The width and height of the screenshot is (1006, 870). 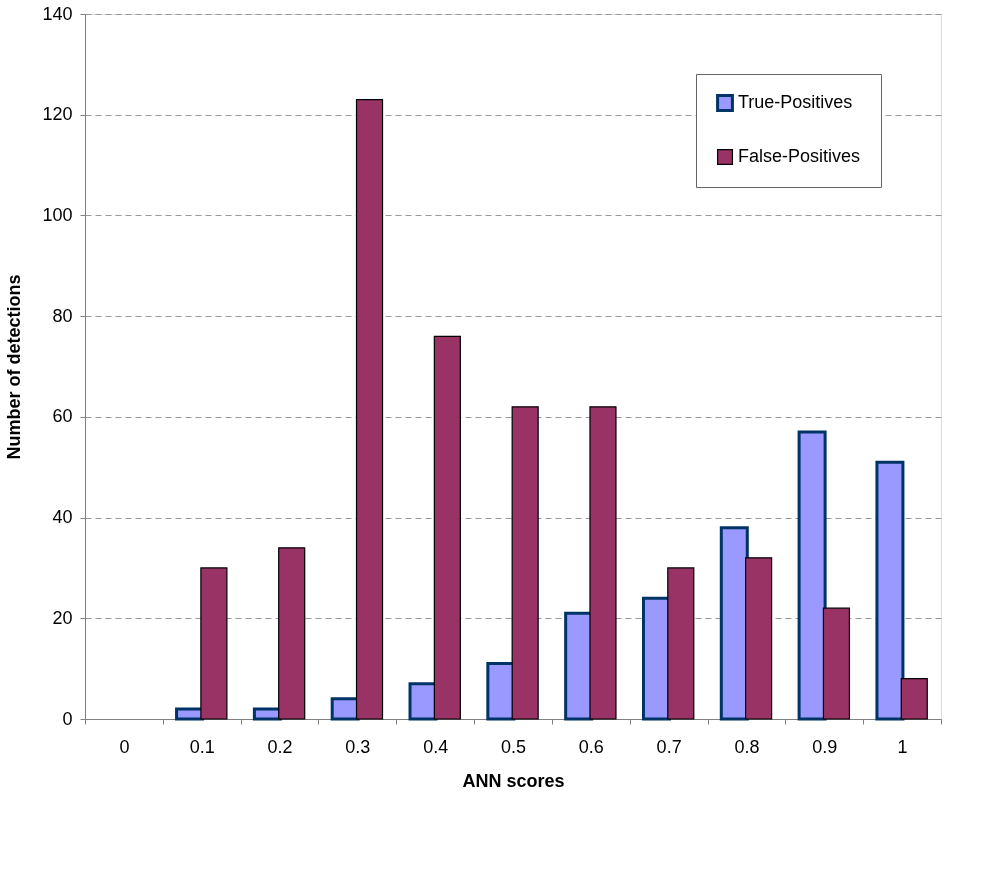 I want to click on y-axis-title: Number of detections, so click(x=14, y=367).